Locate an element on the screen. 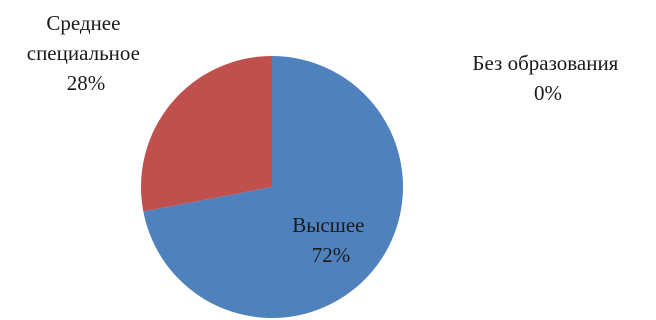  svg-text: Высшее 72% is located at coordinates (331, 240).